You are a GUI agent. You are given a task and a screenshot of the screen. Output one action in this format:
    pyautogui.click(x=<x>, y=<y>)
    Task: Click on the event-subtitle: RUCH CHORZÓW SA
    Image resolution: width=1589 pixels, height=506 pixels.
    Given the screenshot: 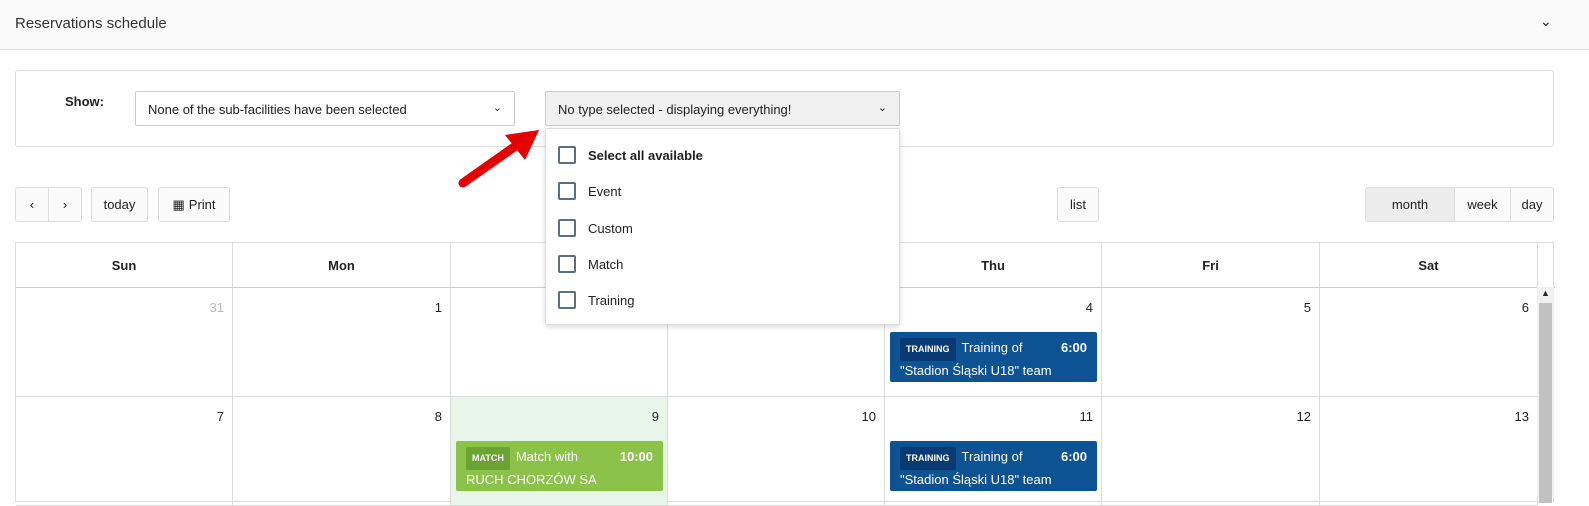 What is the action you would take?
    pyautogui.click(x=531, y=479)
    